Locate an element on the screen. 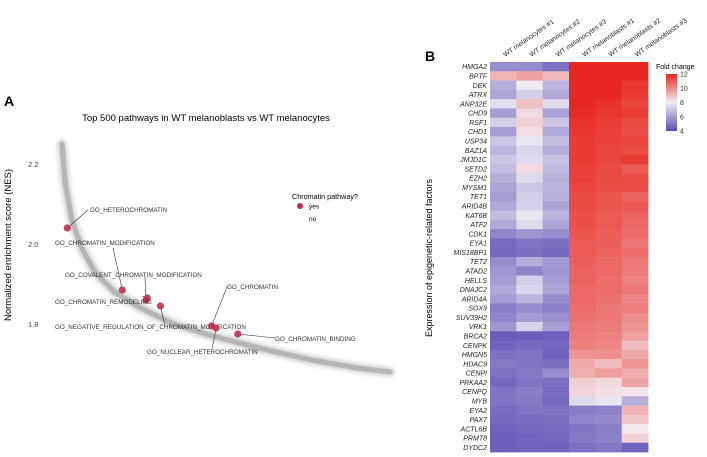 The width and height of the screenshot is (707, 457). row-label: ANP32E is located at coordinates (473, 104).